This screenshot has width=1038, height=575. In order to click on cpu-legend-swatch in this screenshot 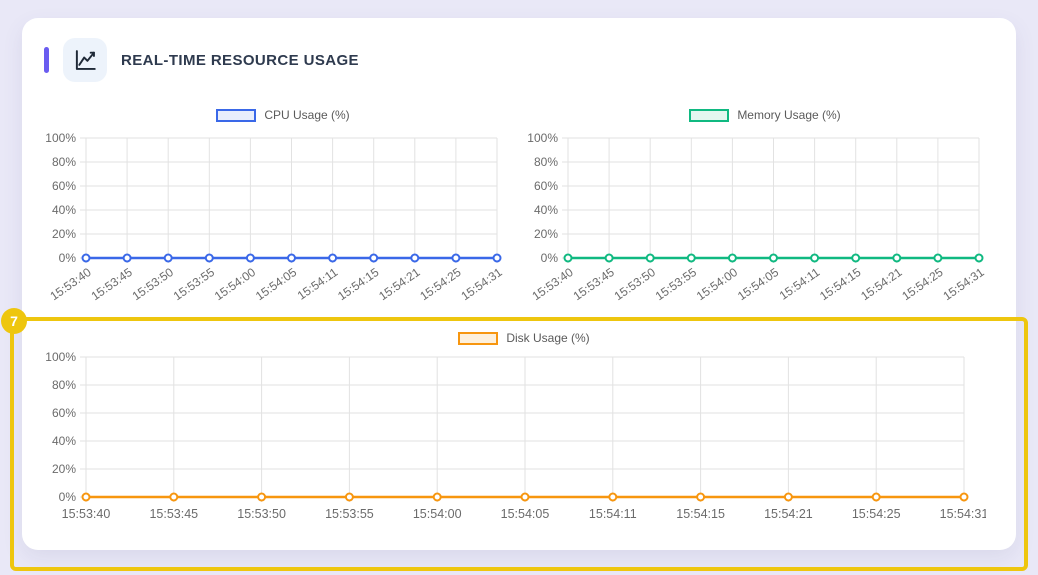, I will do `click(236, 115)`.